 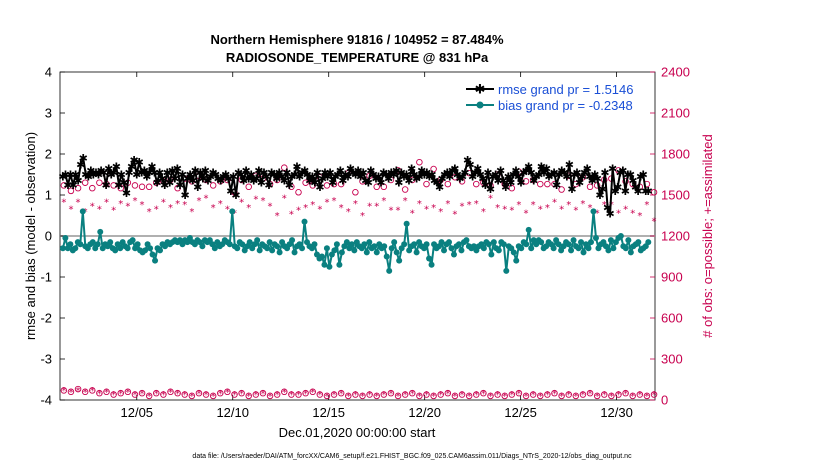 I want to click on y-axis-label: rmse and bias (model - observation), so click(x=30, y=236).